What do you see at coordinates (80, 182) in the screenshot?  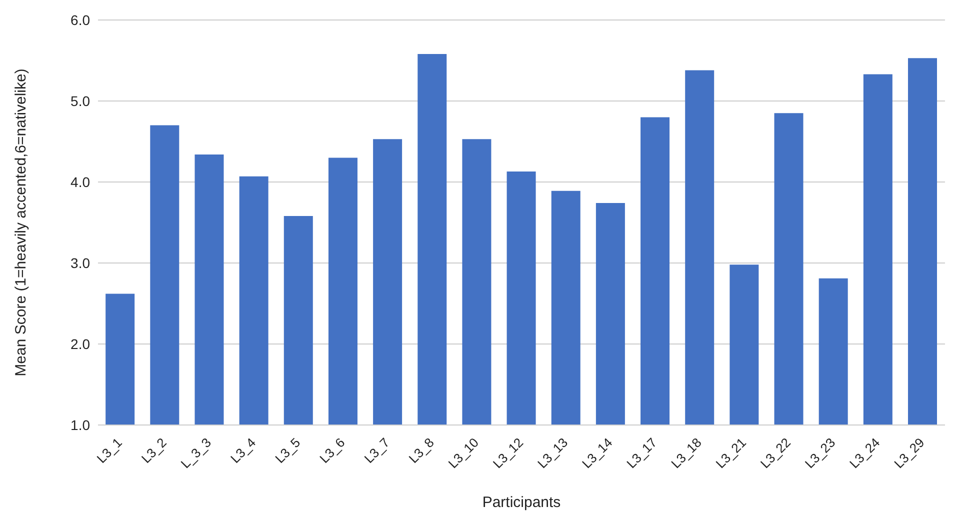 I see `y-tick-label: 4.0` at bounding box center [80, 182].